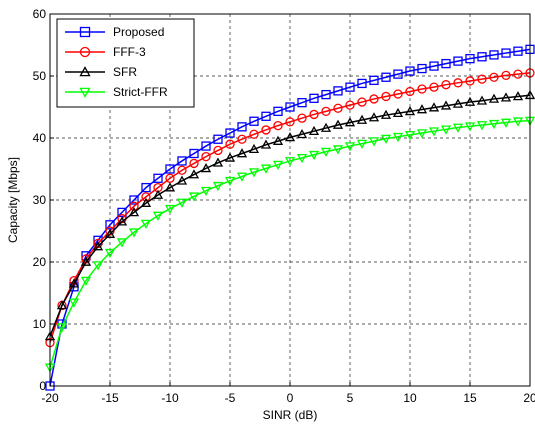  What do you see at coordinates (40, 138) in the screenshot?
I see `y-tick-label: 40` at bounding box center [40, 138].